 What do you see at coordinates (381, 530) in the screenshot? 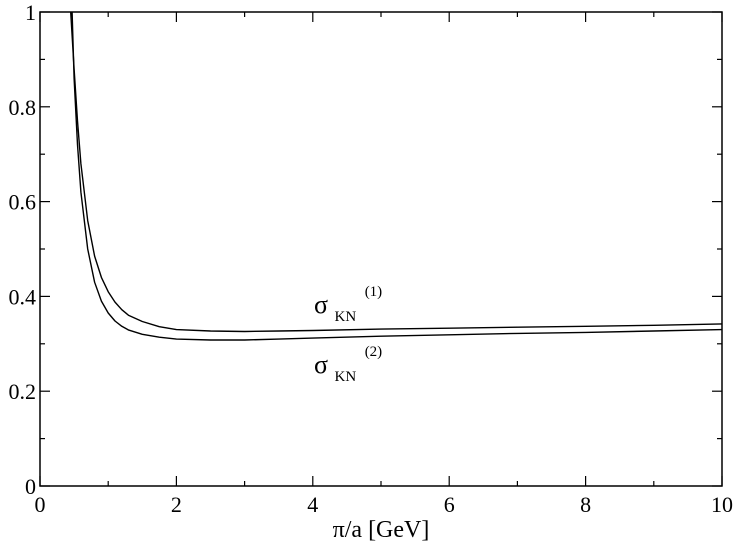
I see `x-axis-label: π/a [GeV]` at bounding box center [381, 530].